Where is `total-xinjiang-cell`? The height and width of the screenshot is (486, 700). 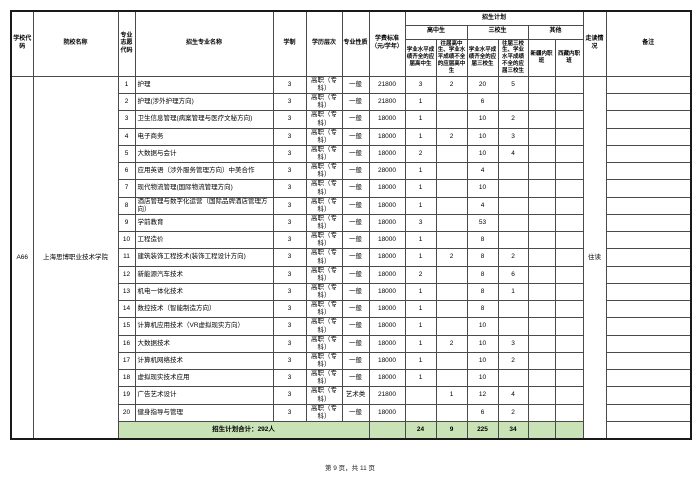 total-xinjiang-cell is located at coordinates (541, 430).